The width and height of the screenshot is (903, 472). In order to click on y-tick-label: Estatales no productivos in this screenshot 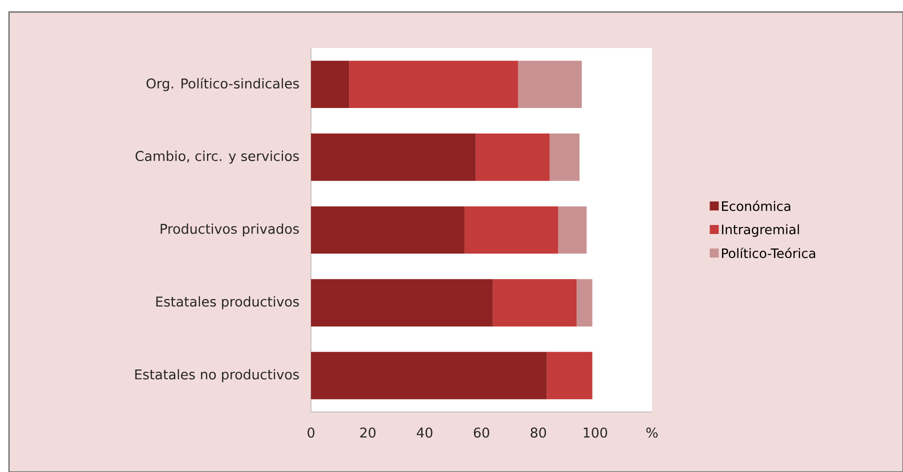, I will do `click(217, 375)`.